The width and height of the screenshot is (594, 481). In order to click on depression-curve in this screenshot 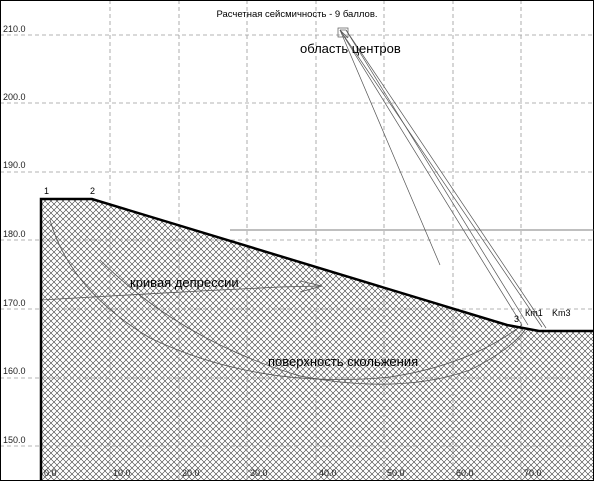, I will do `click(180, 293)`.